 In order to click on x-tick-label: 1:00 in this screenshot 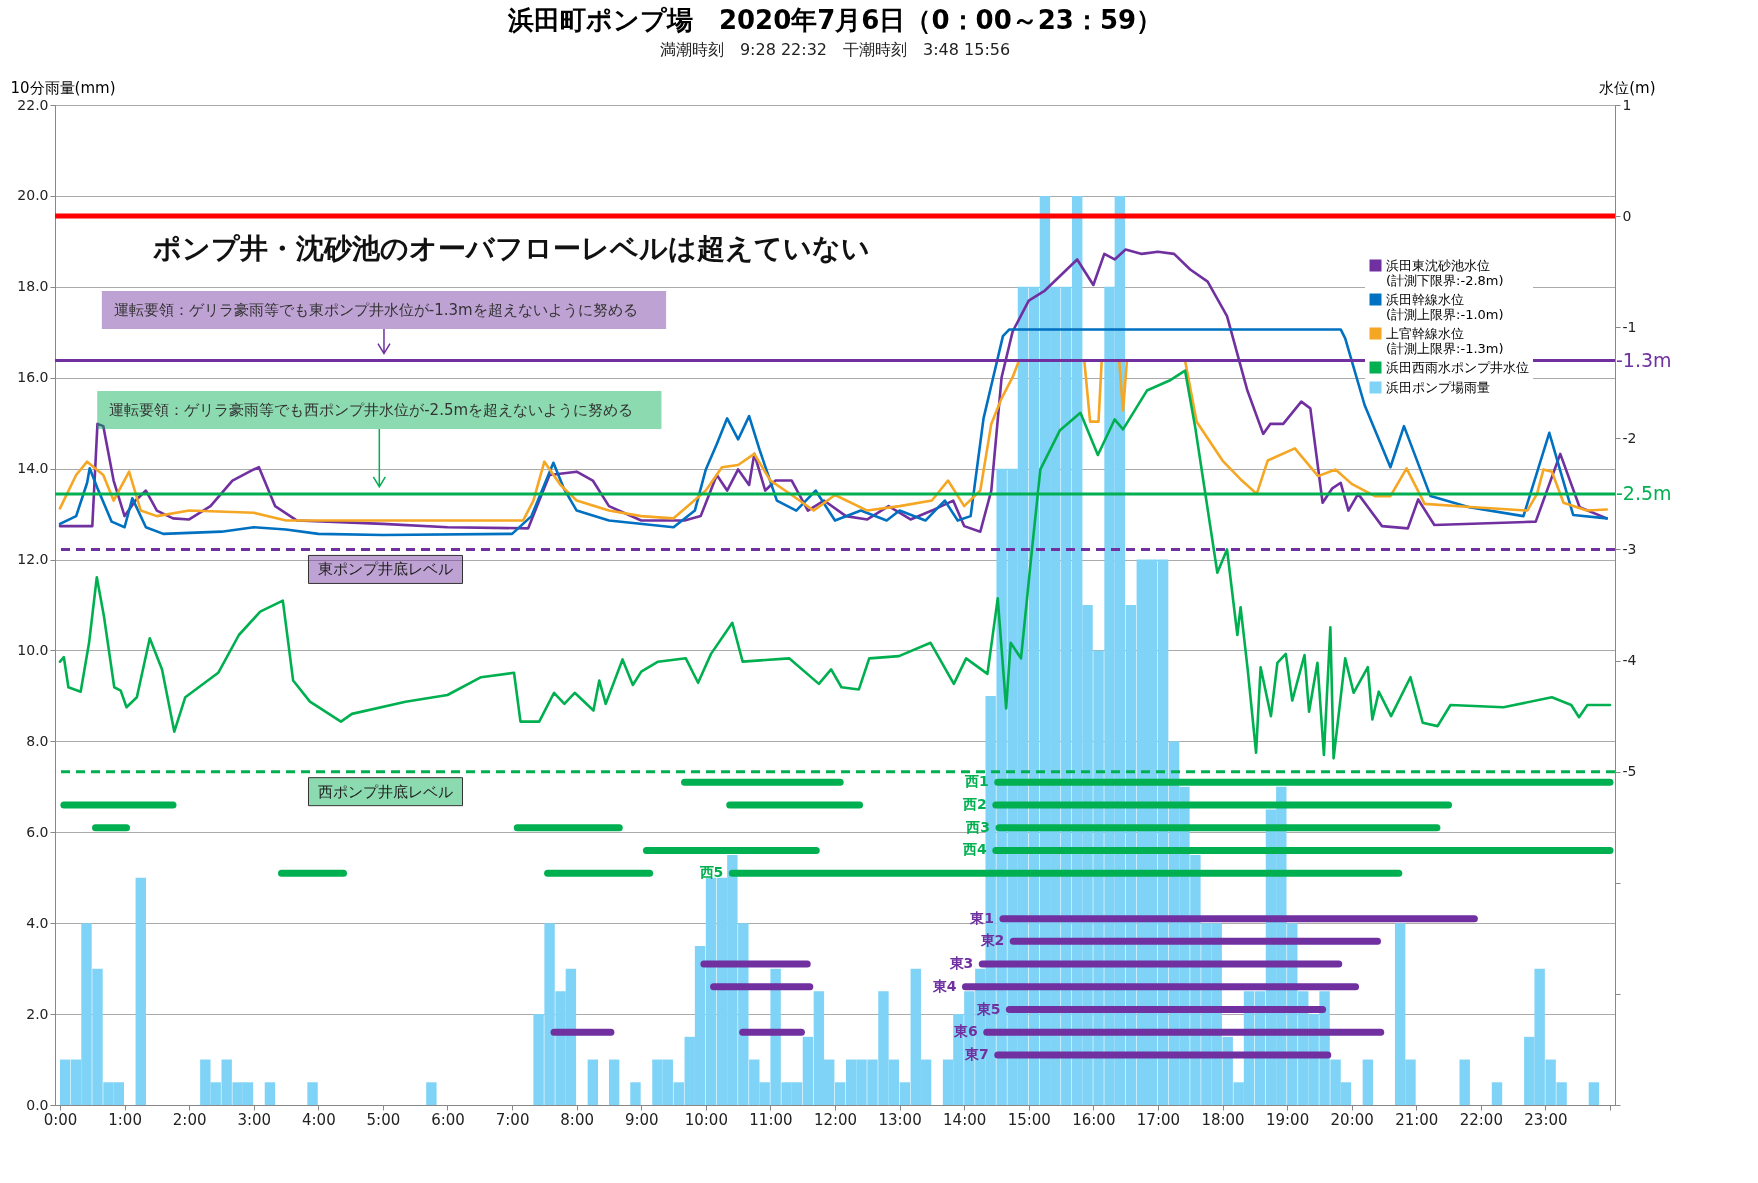, I will do `click(125, 1119)`.